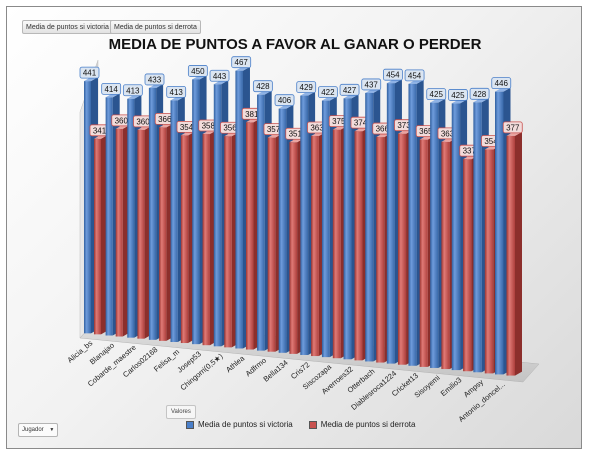 This screenshot has height=457, width=590. What do you see at coordinates (368, 424) in the screenshot?
I see `legend-label-derrota: Media de puntos si derrota` at bounding box center [368, 424].